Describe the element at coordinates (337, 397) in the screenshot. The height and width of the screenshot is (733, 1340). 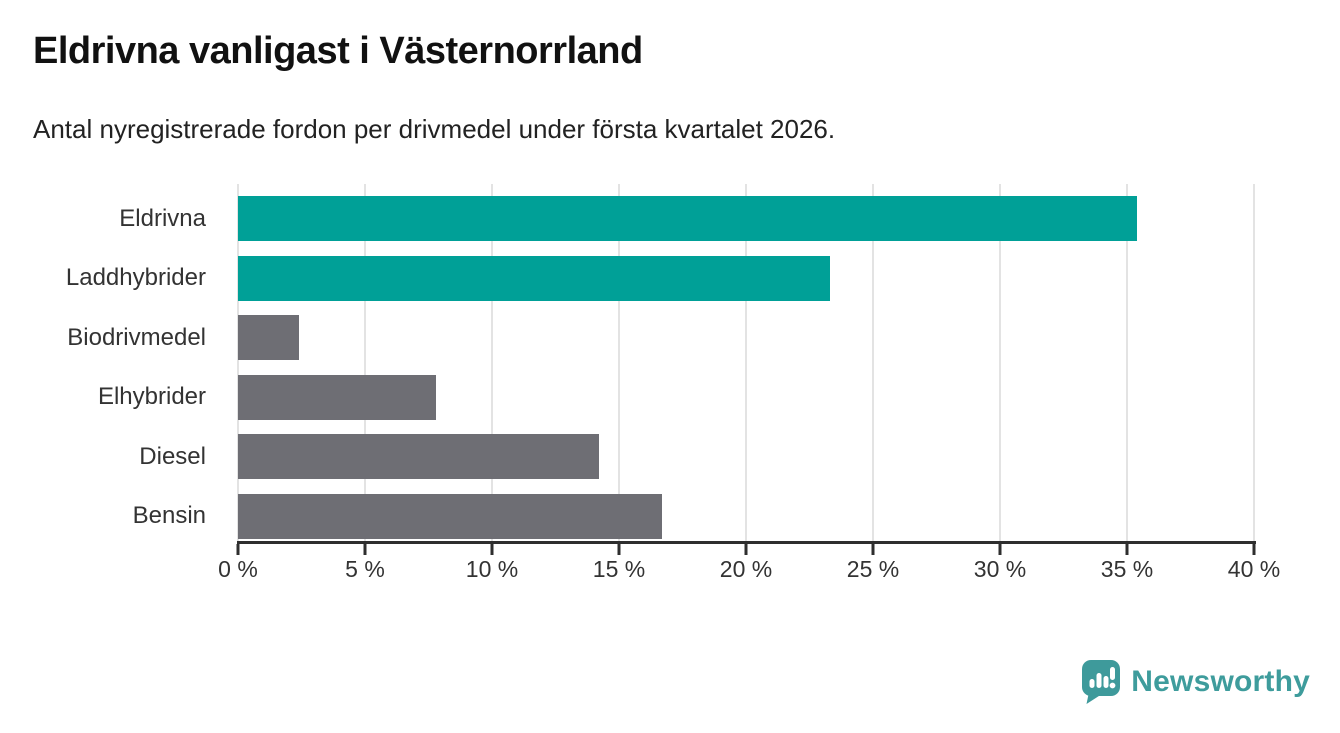
I see `bar-elhybrider` at that location.